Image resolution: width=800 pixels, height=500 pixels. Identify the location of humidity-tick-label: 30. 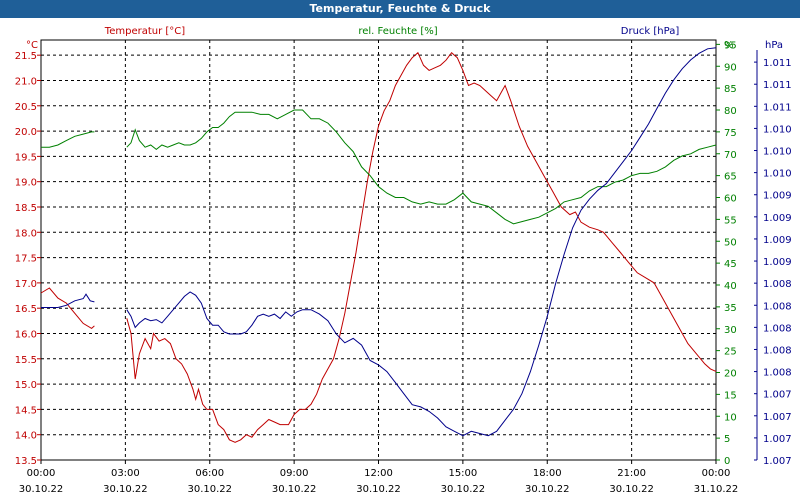
(730, 330).